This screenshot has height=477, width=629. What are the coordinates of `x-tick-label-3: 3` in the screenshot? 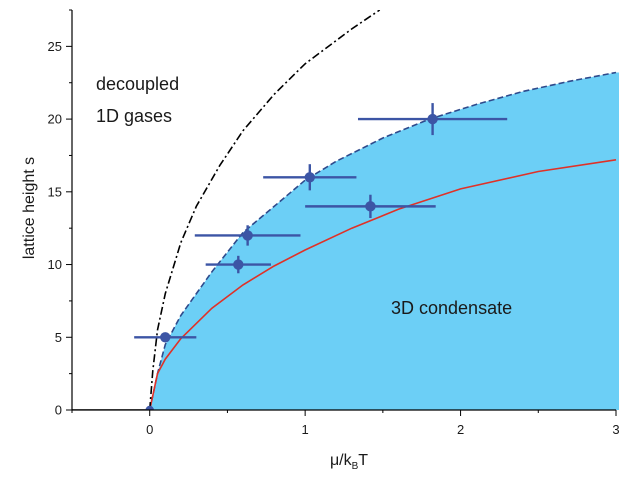 It's located at (615, 429).